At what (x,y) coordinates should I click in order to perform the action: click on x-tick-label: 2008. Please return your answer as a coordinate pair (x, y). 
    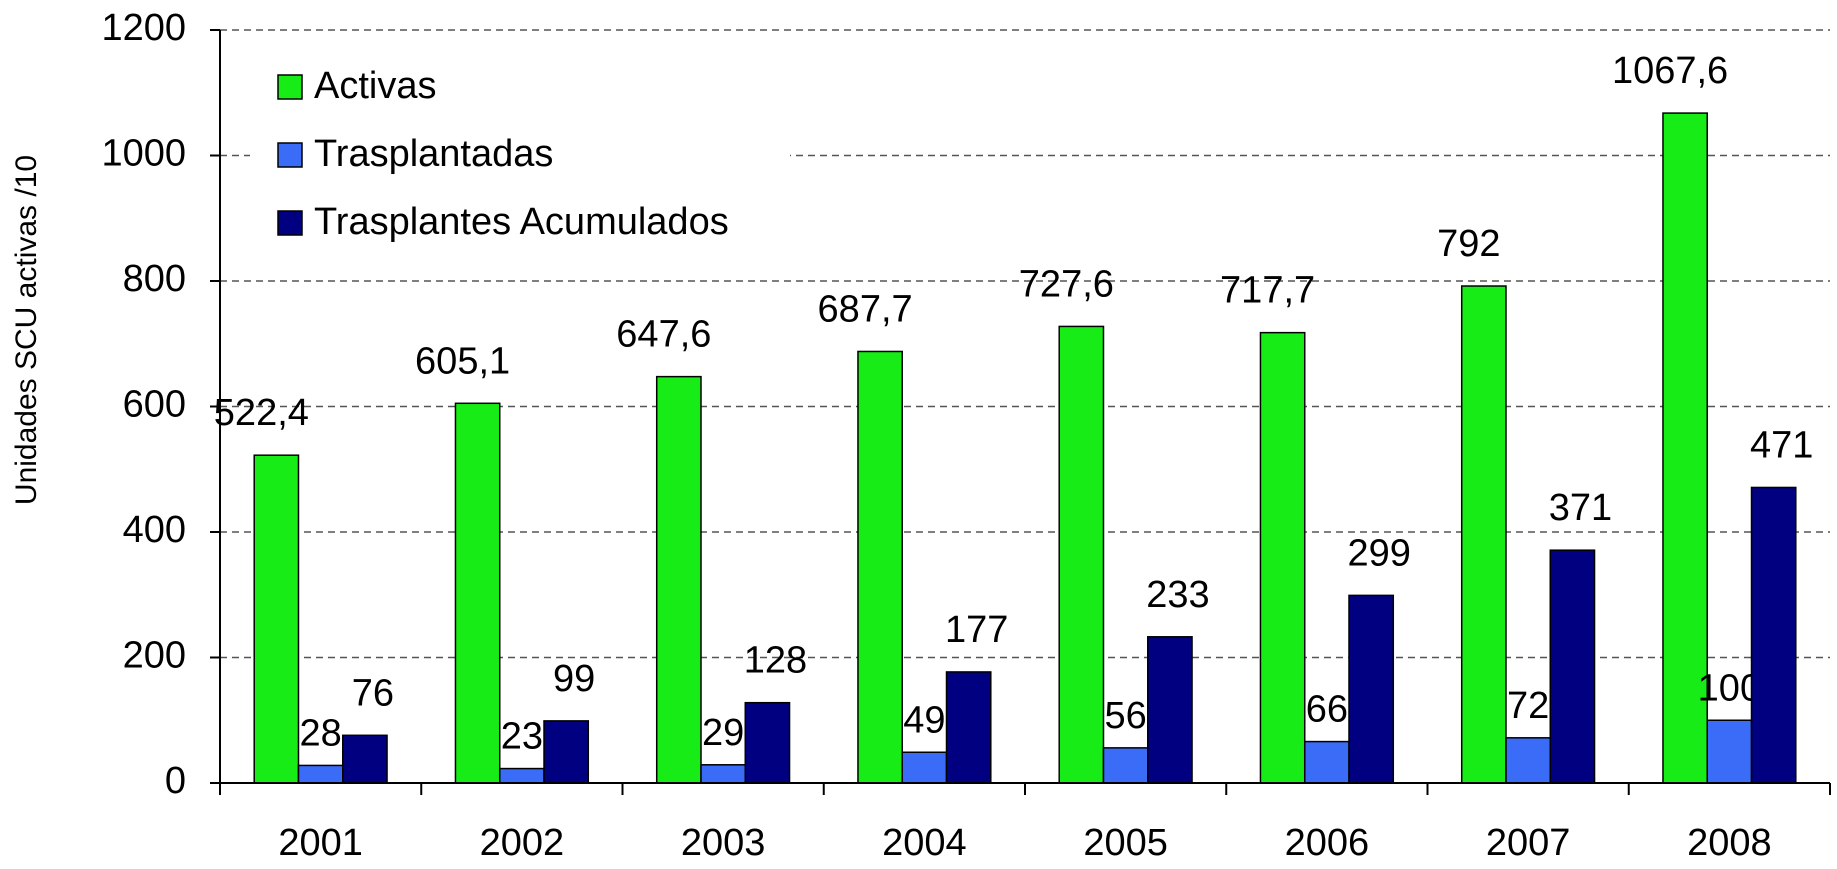
    Looking at the image, I should click on (1729, 843).